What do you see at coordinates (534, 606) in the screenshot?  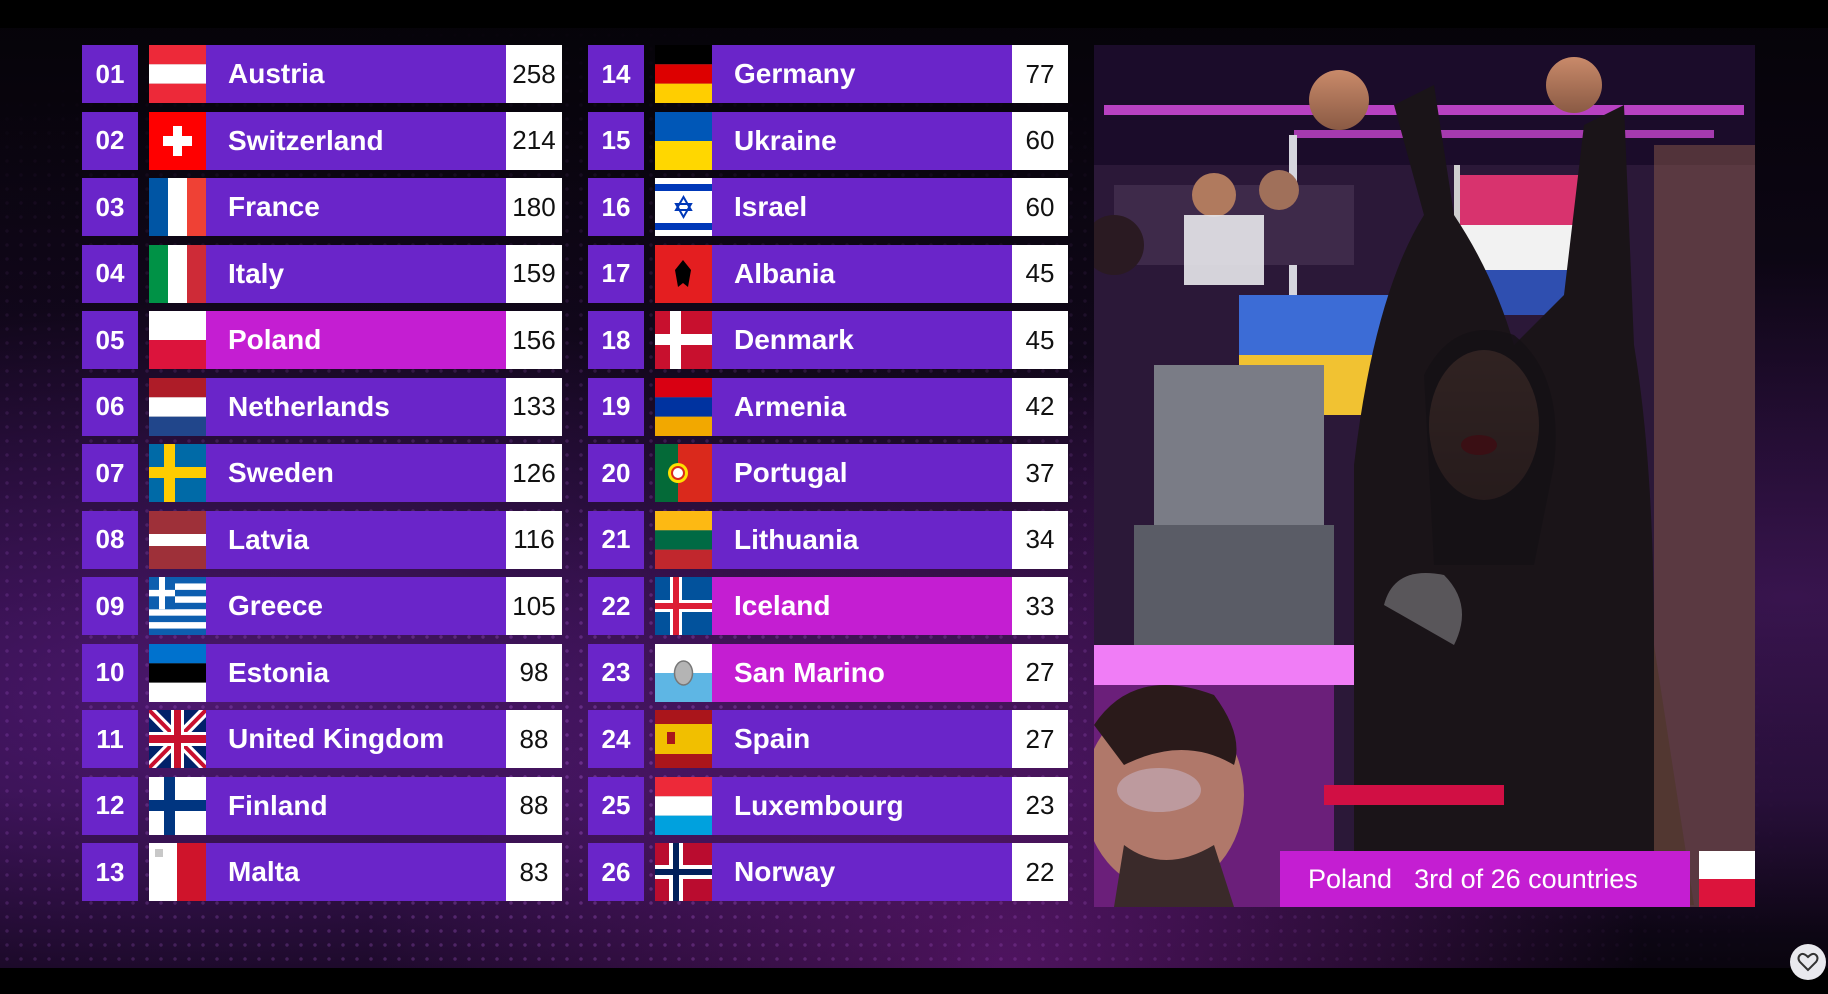 I see `points-value: 105` at bounding box center [534, 606].